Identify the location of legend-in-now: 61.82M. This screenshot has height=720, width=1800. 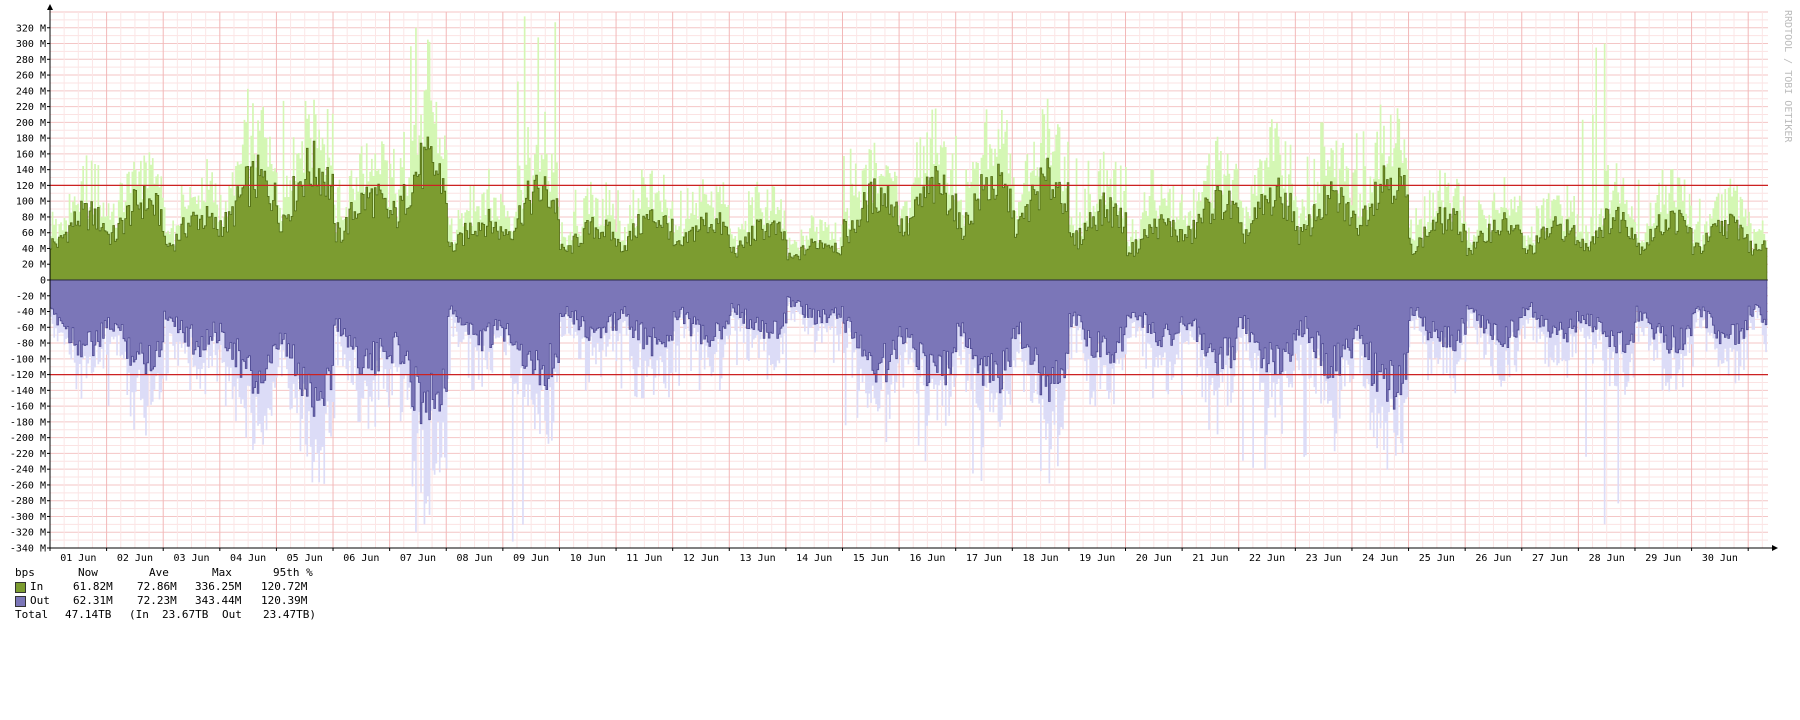
(93, 586).